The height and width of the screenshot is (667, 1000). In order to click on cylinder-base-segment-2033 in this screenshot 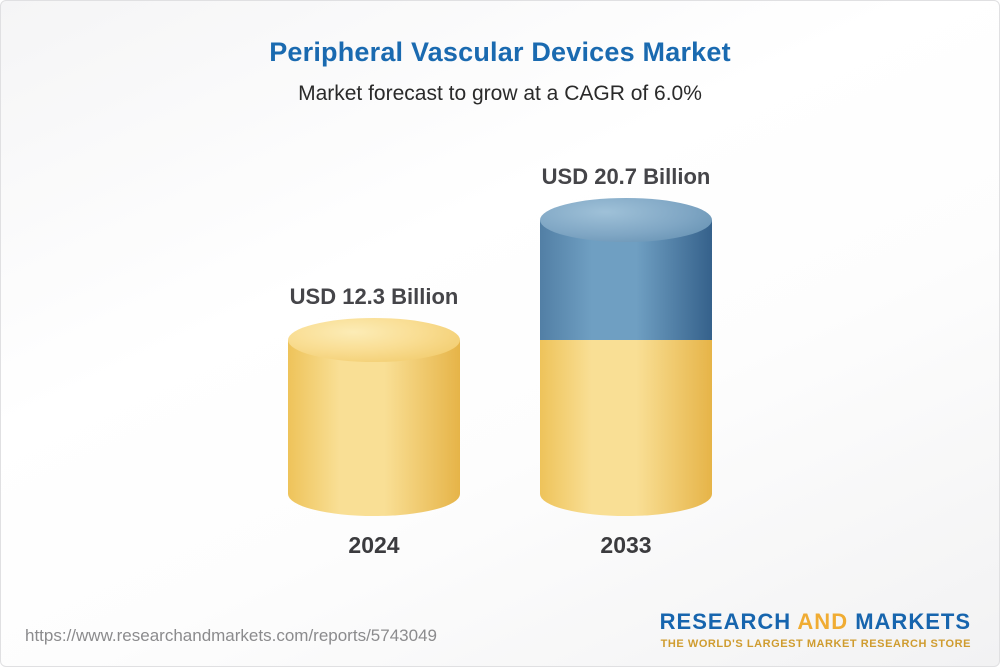, I will do `click(626, 428)`.